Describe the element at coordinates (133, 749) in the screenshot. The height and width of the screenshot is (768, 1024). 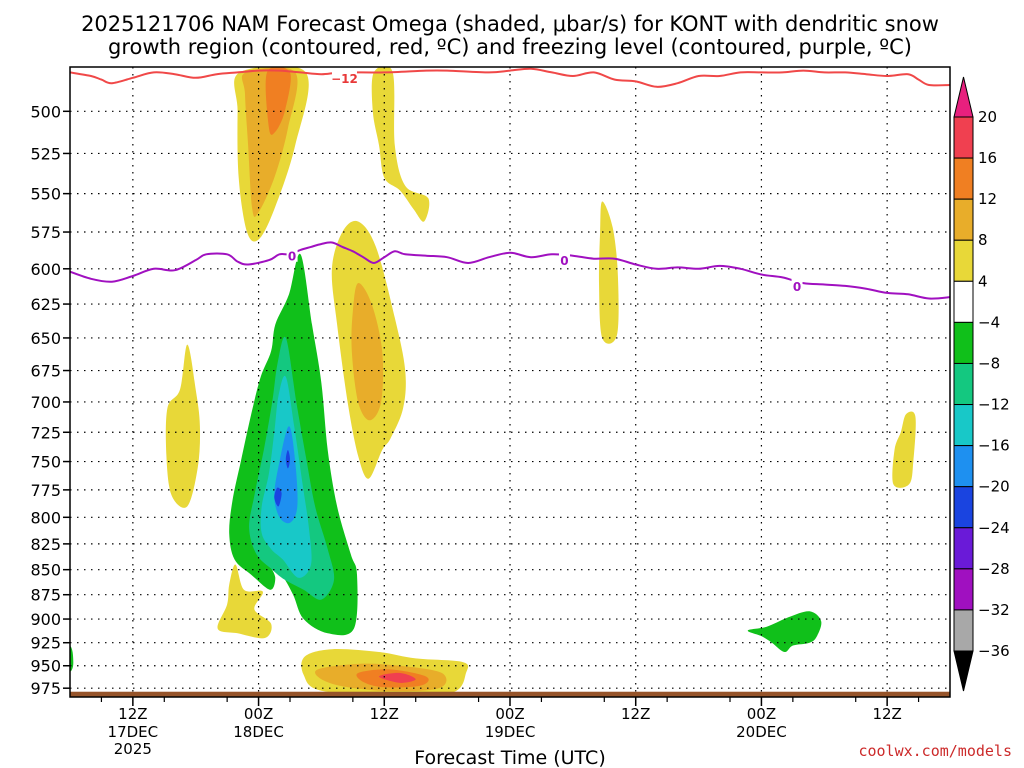
I see `x-tick-year: 2025` at that location.